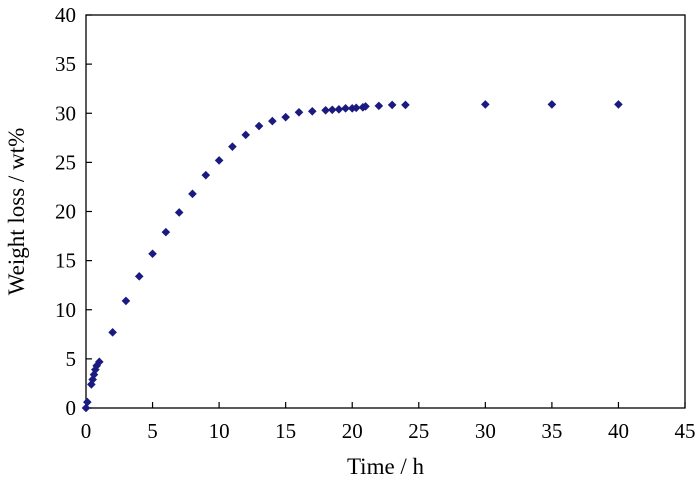 The height and width of the screenshot is (486, 700). What do you see at coordinates (551, 431) in the screenshot?
I see `x-tick-label: 35` at bounding box center [551, 431].